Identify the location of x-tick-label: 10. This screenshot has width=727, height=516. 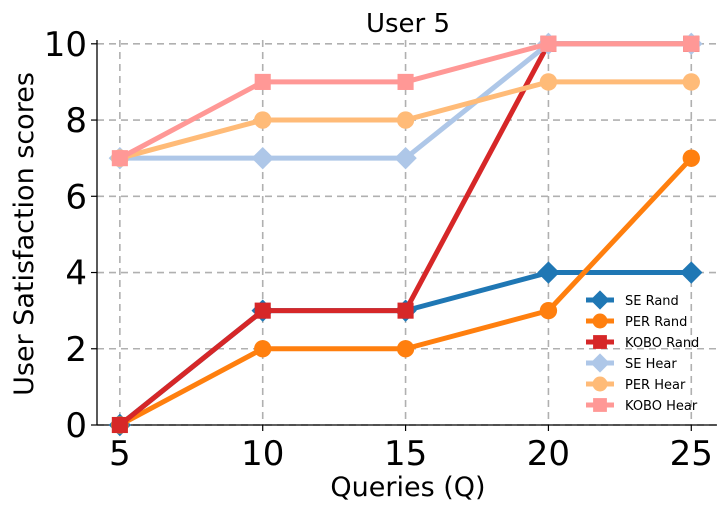
(262, 454).